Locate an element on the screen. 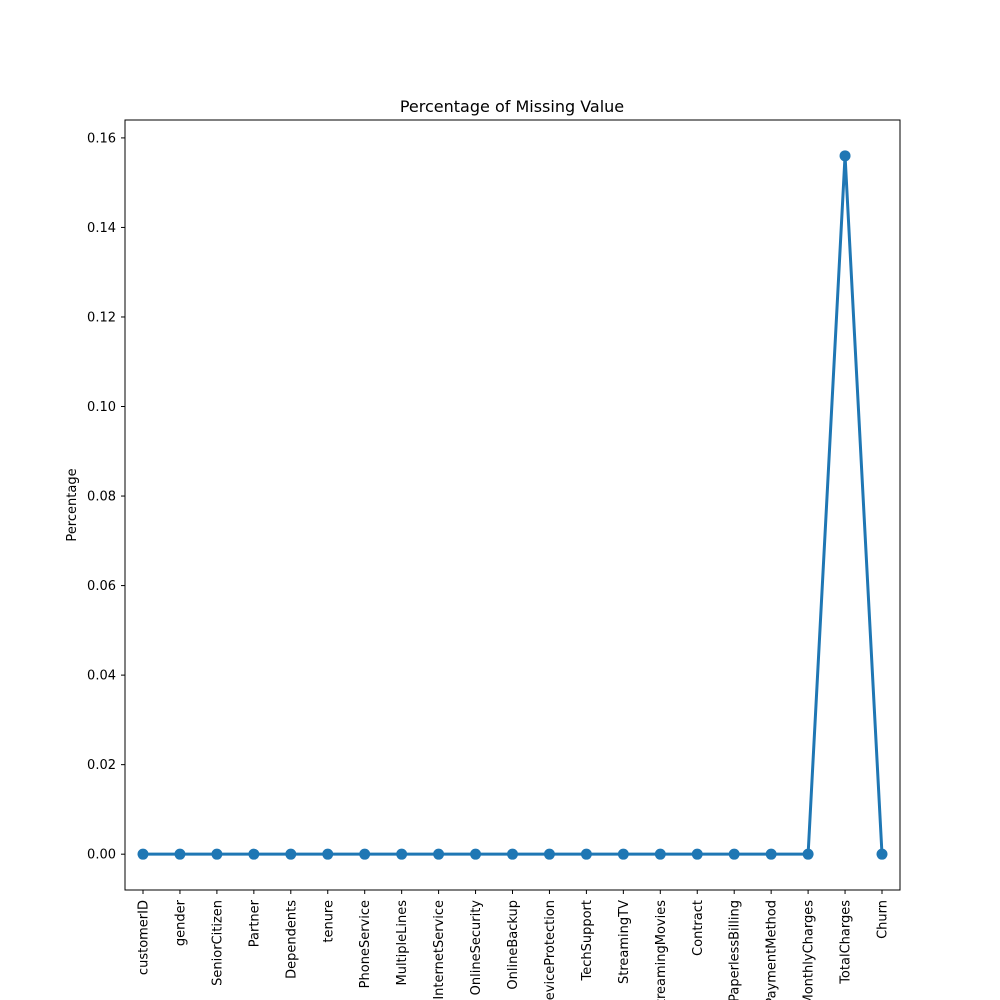  y-axis: 0.00 0.02 0.04 0.06 0.08 0.10 0.12 0.14 0.16 is located at coordinates (106, 497).